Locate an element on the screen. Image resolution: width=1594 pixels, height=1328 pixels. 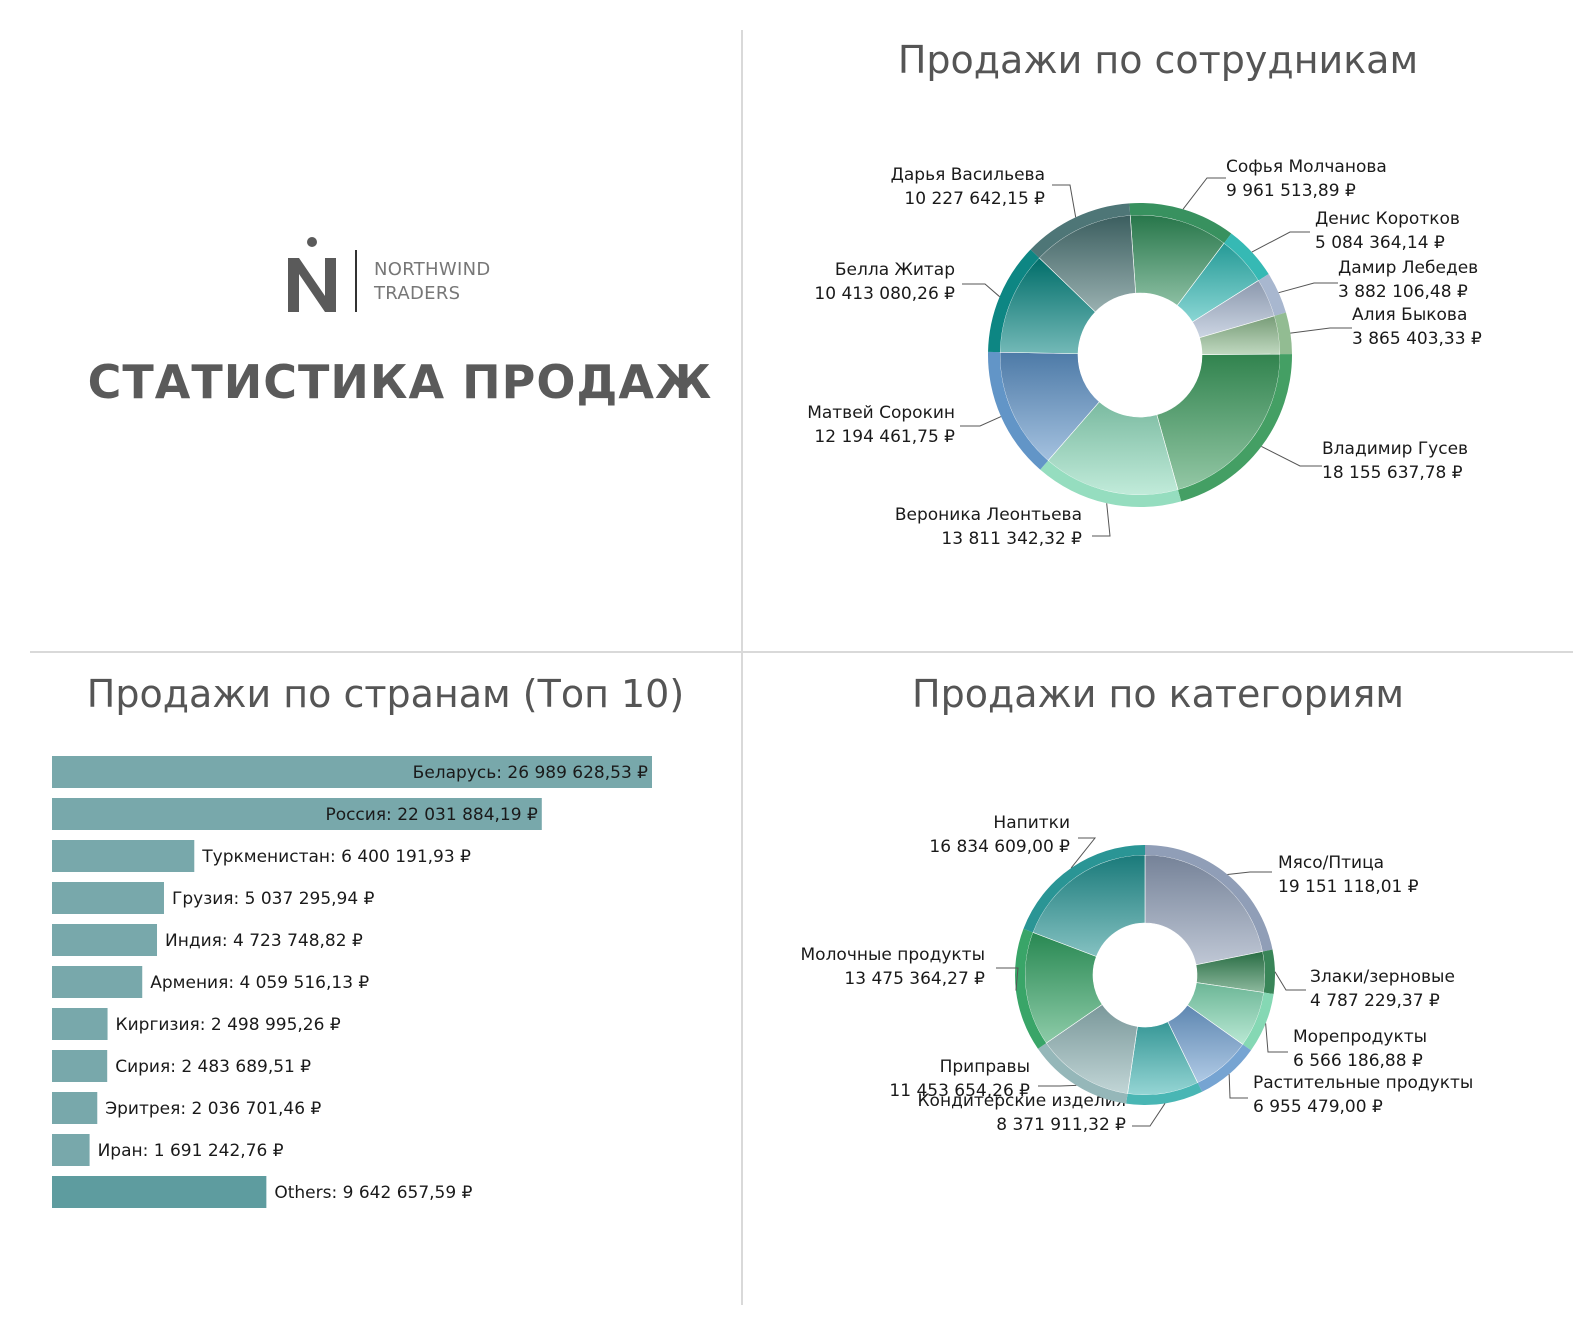
country-bar-label-3: Грузия: 5 037 295,94 ₽ is located at coordinates (273, 899).